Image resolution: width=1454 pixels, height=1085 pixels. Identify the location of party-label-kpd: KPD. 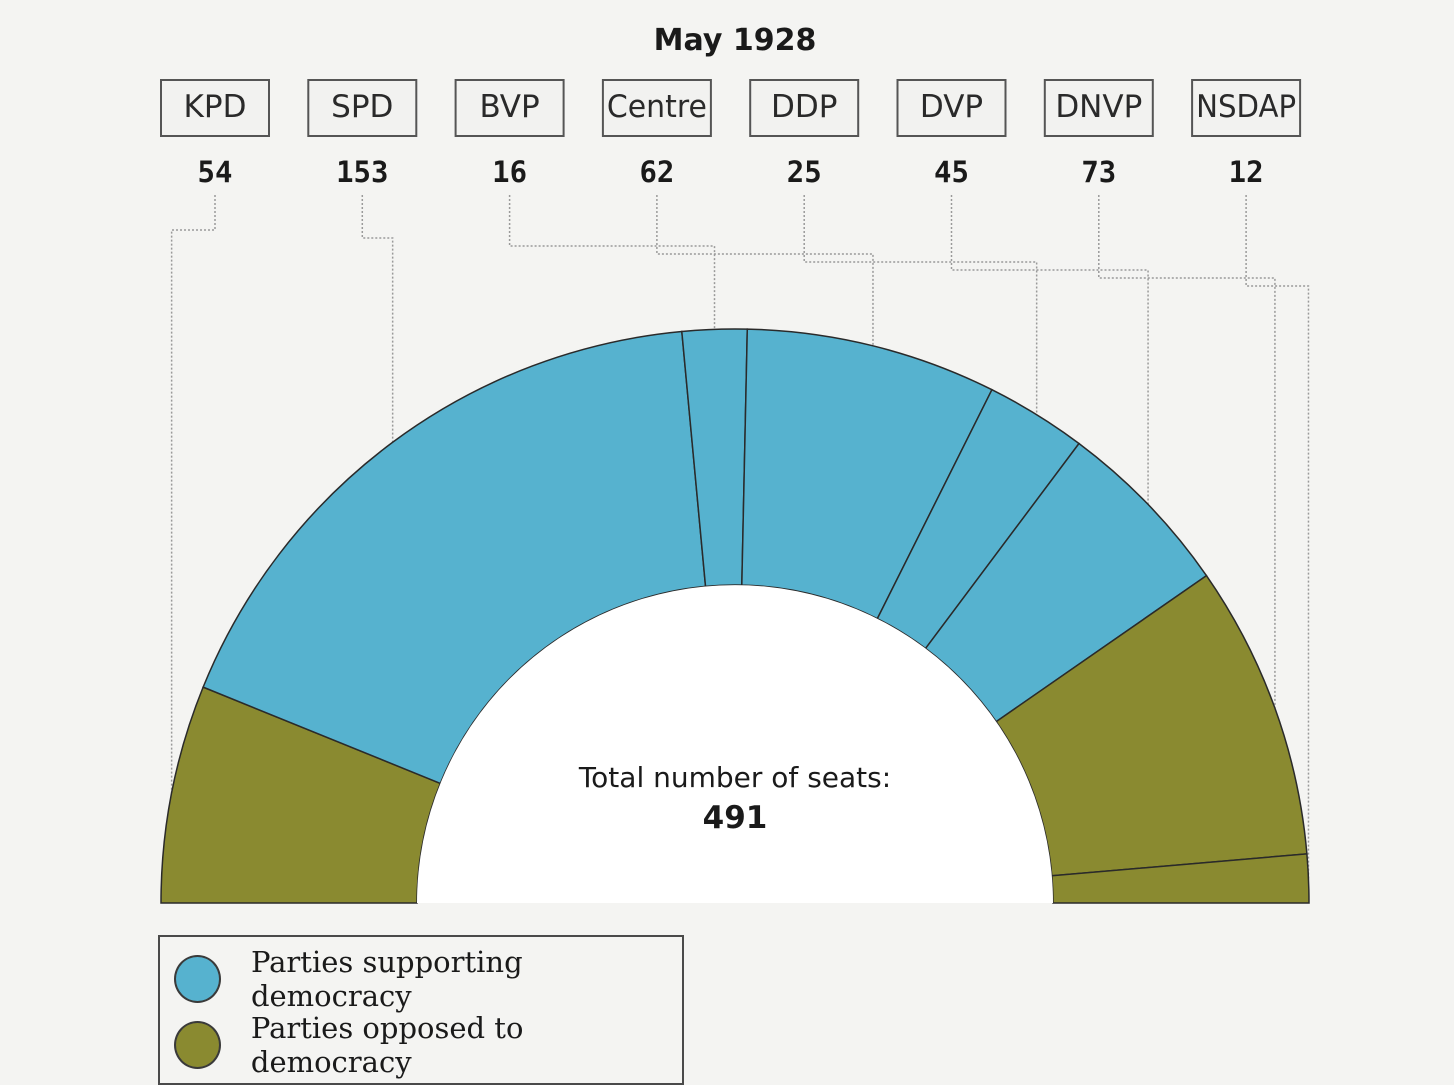
(215, 107).